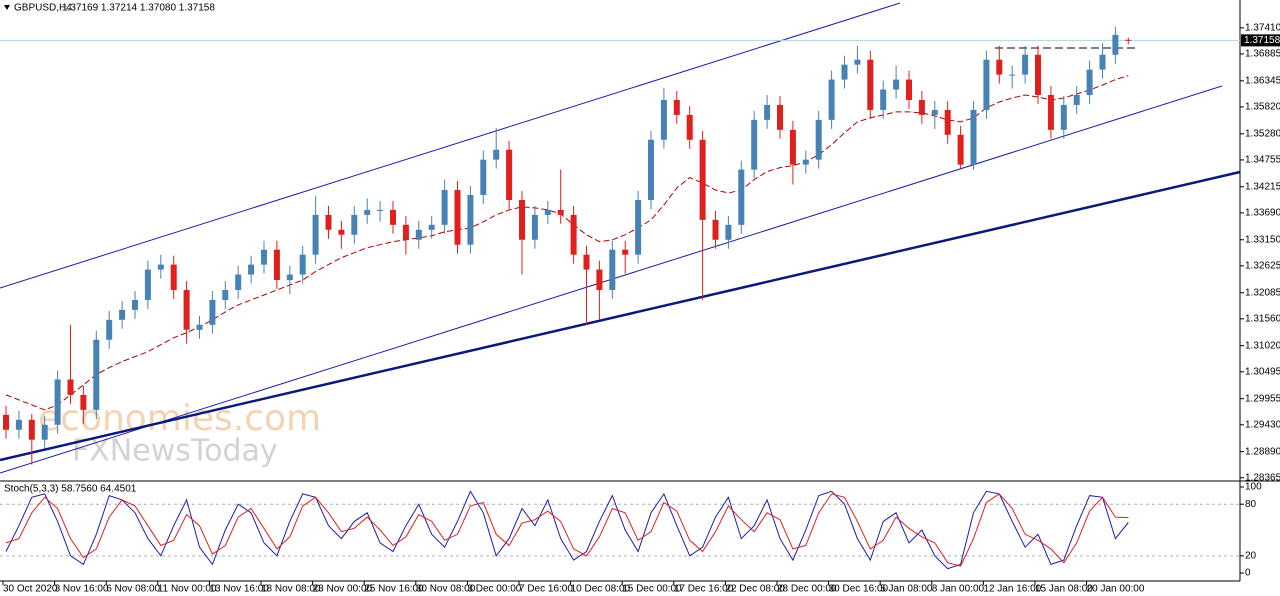  I want to click on y-tick-label: 1.34755, so click(1262, 160).